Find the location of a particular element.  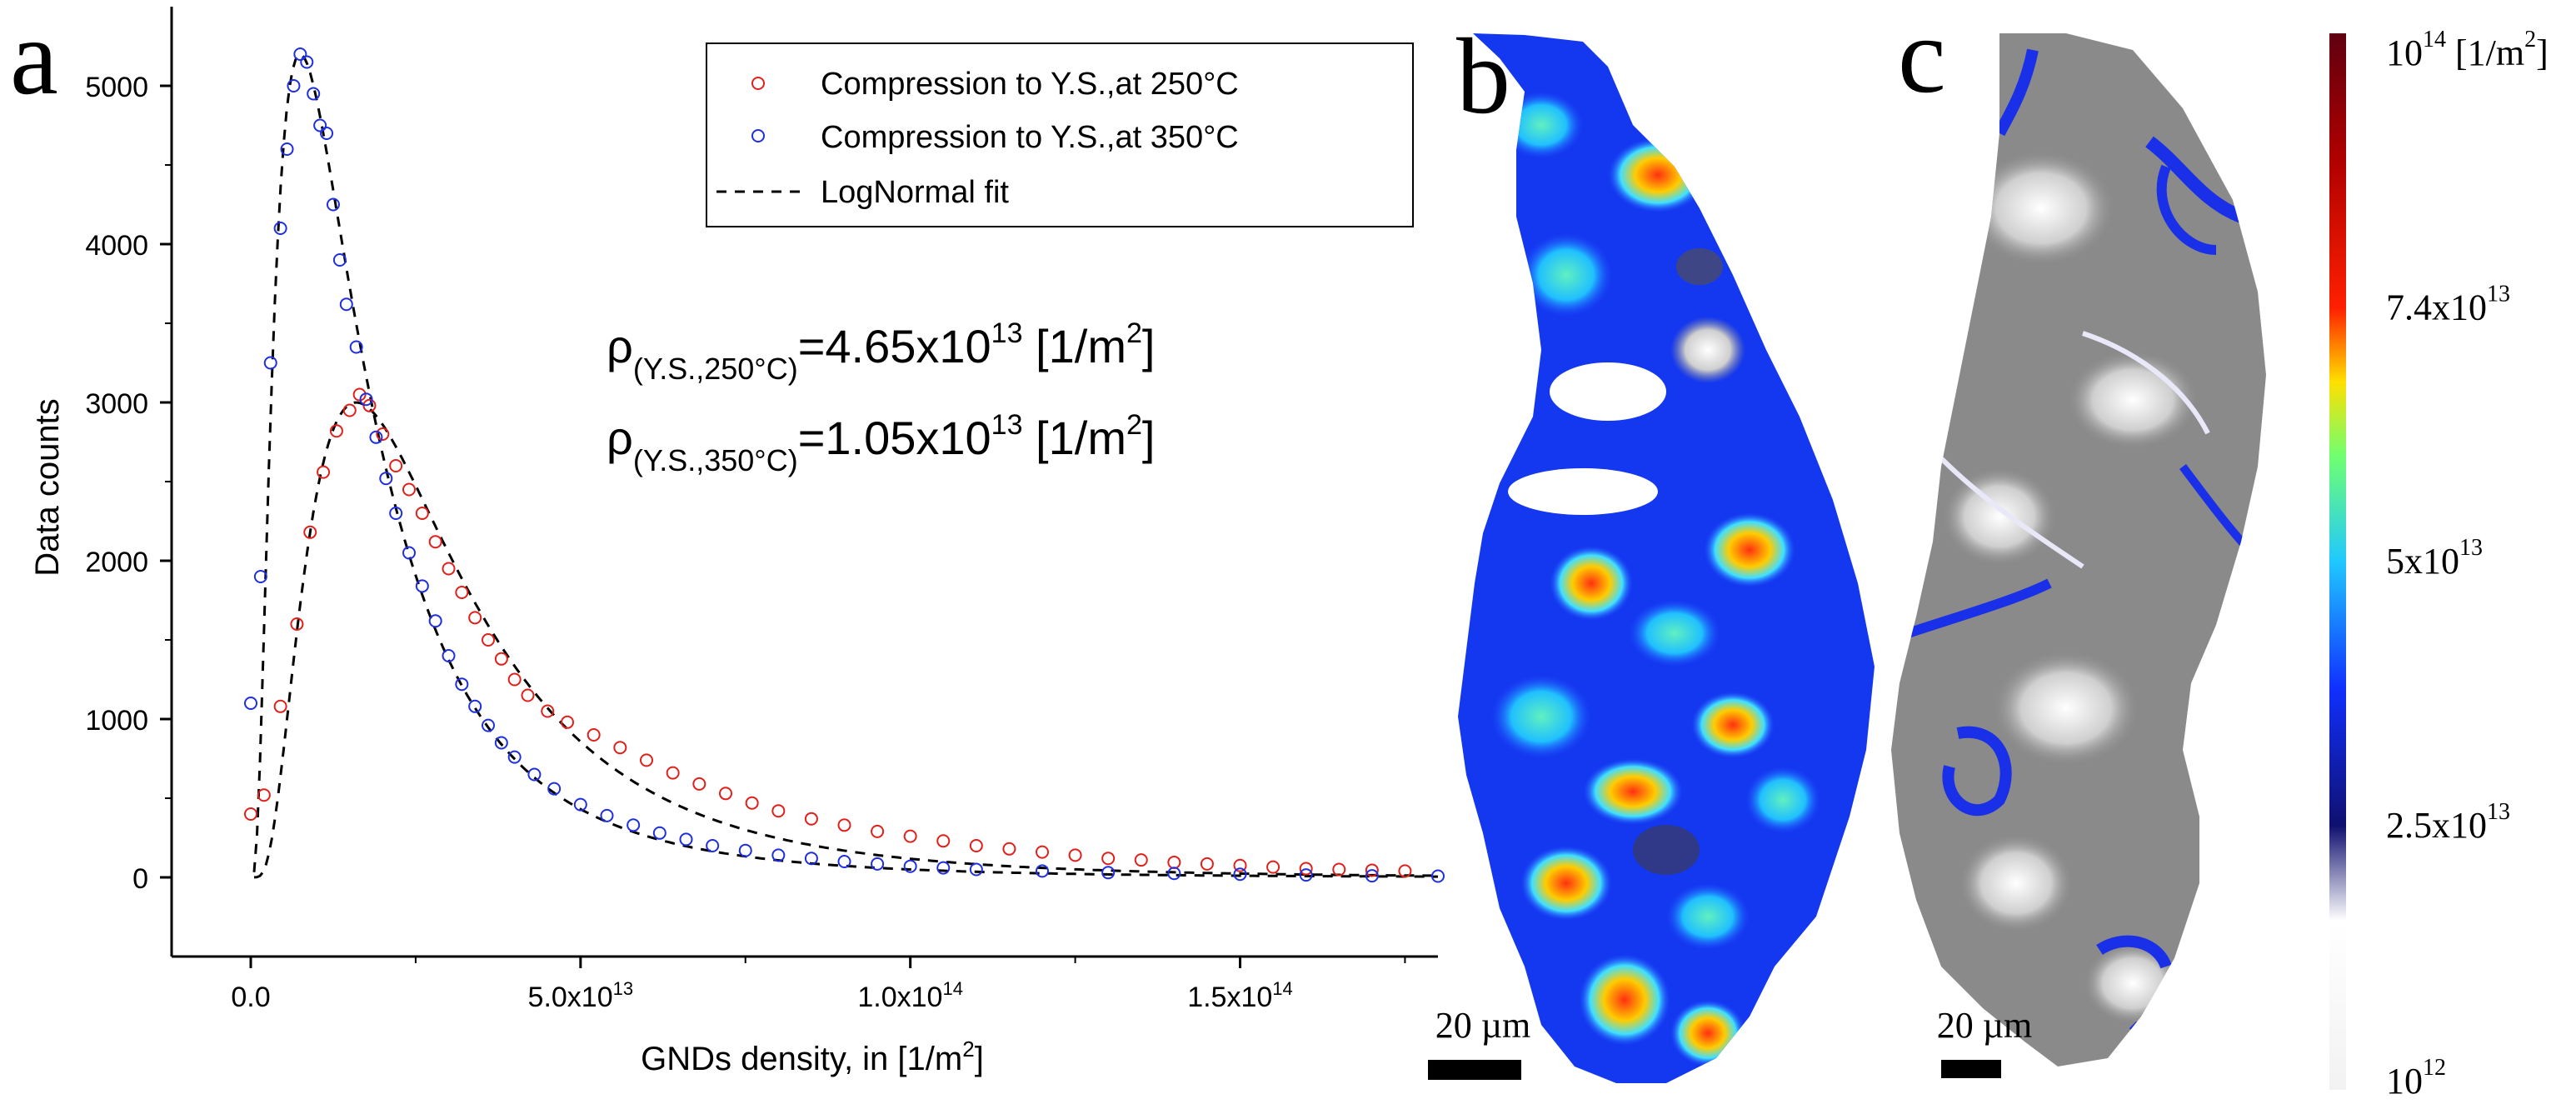

panel-letter-b: b is located at coordinates (1483, 77).